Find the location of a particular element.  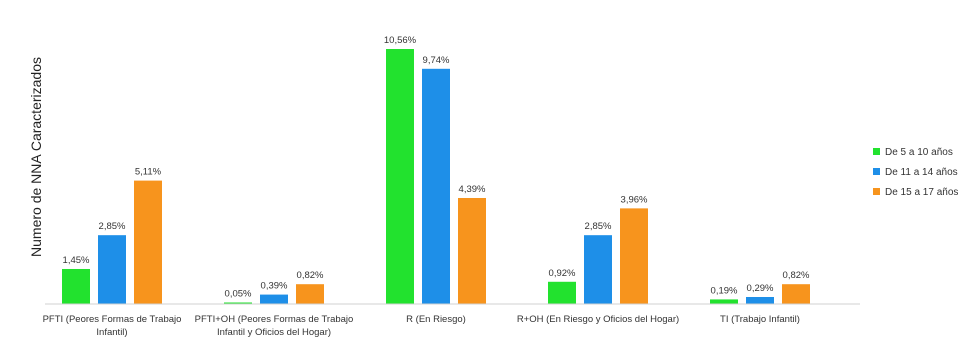

data-label-1-1: 0,39% is located at coordinates (274, 286).